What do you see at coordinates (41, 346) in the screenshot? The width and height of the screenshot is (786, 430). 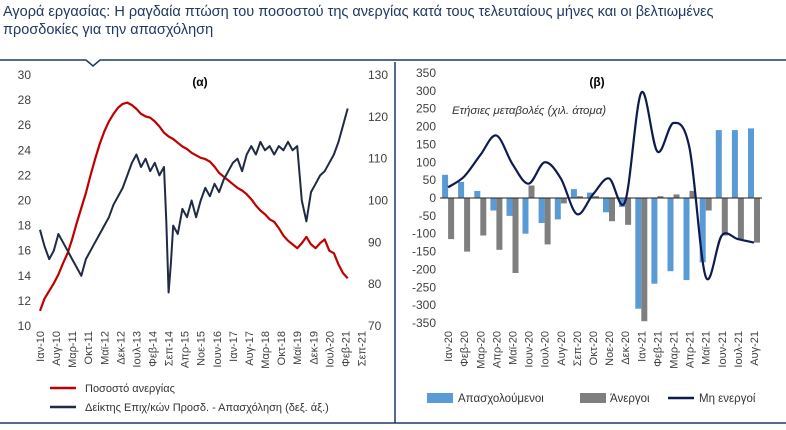 I see `x-tick-label: Ιαν-10` at bounding box center [41, 346].